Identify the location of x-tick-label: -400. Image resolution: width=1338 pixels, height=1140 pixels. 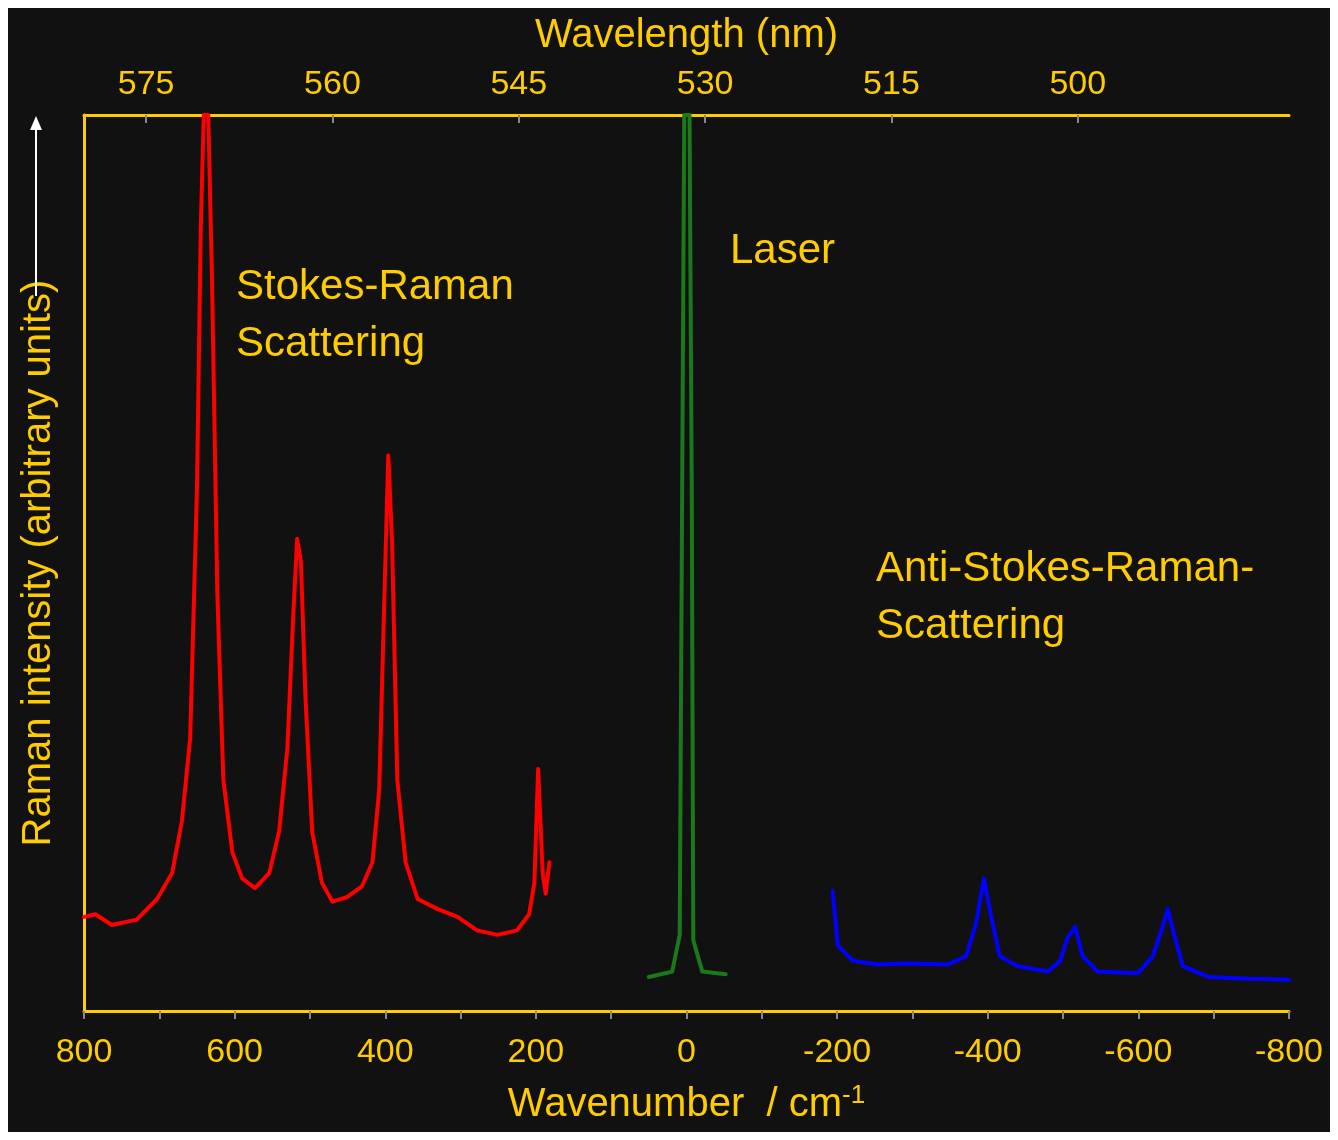
(987, 1050).